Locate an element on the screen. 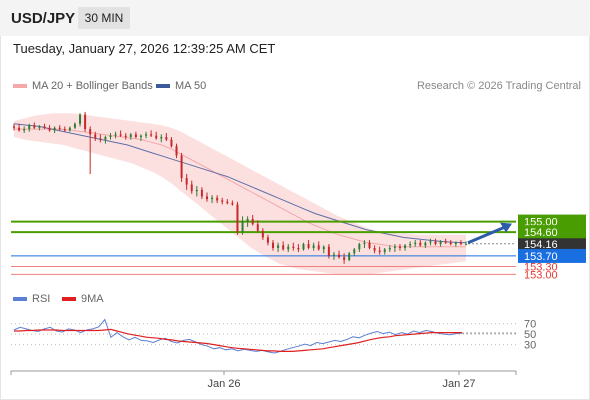  timeframe-button: 30 MIN is located at coordinates (104, 18).